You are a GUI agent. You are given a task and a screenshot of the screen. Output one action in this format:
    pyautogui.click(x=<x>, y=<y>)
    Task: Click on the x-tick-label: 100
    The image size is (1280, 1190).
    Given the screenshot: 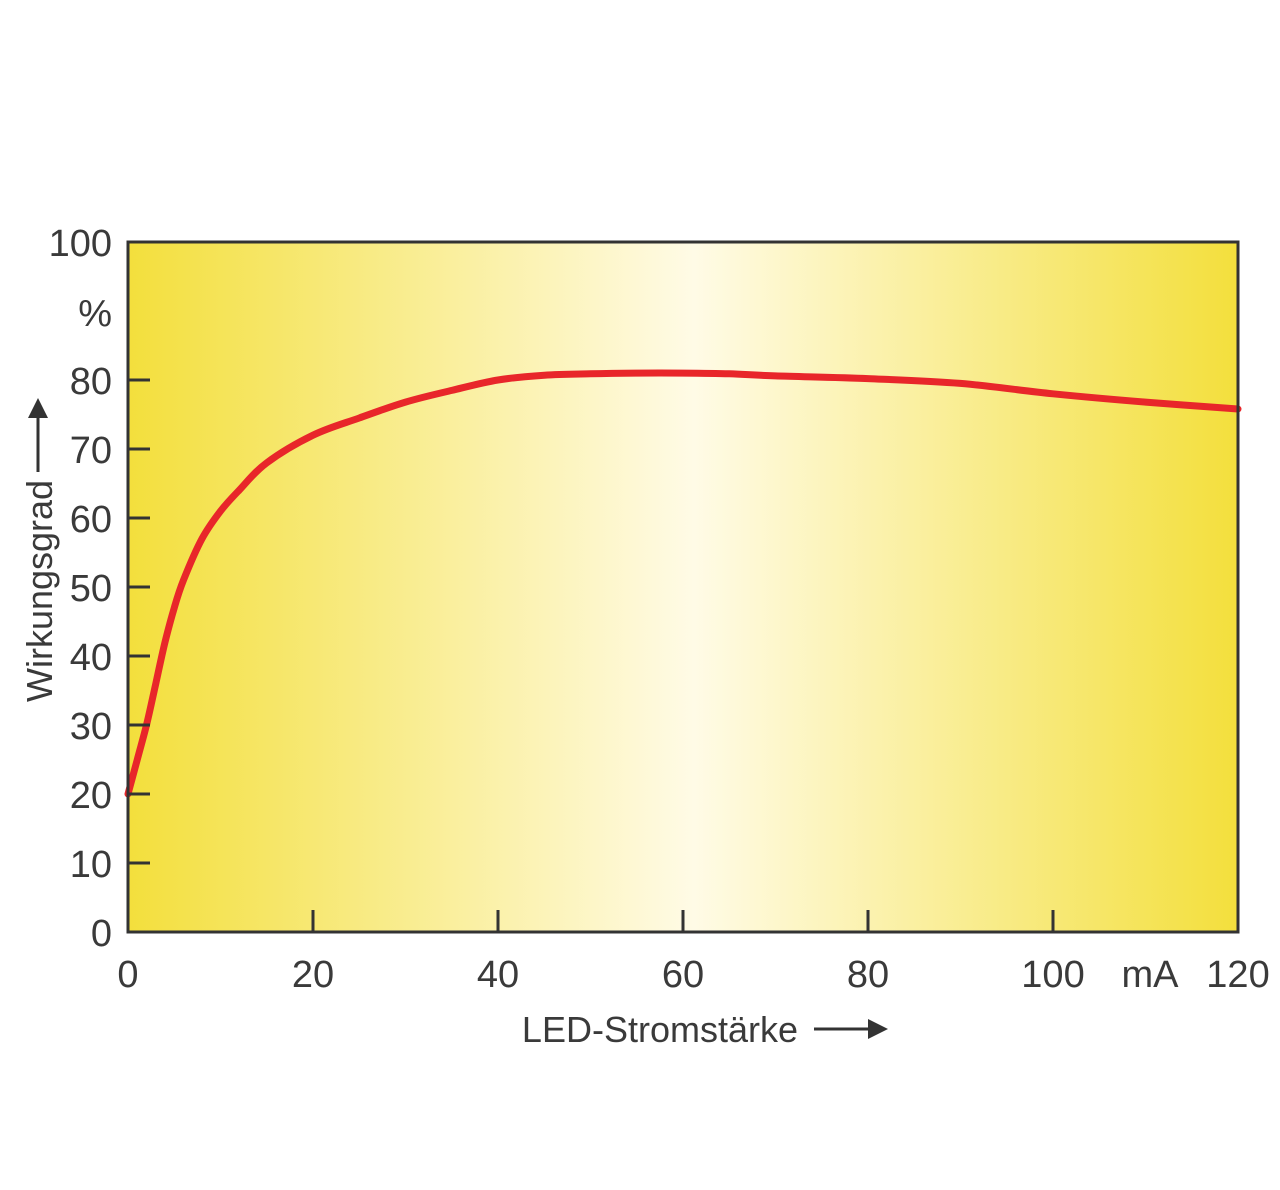 What is the action you would take?
    pyautogui.click(x=1052, y=975)
    